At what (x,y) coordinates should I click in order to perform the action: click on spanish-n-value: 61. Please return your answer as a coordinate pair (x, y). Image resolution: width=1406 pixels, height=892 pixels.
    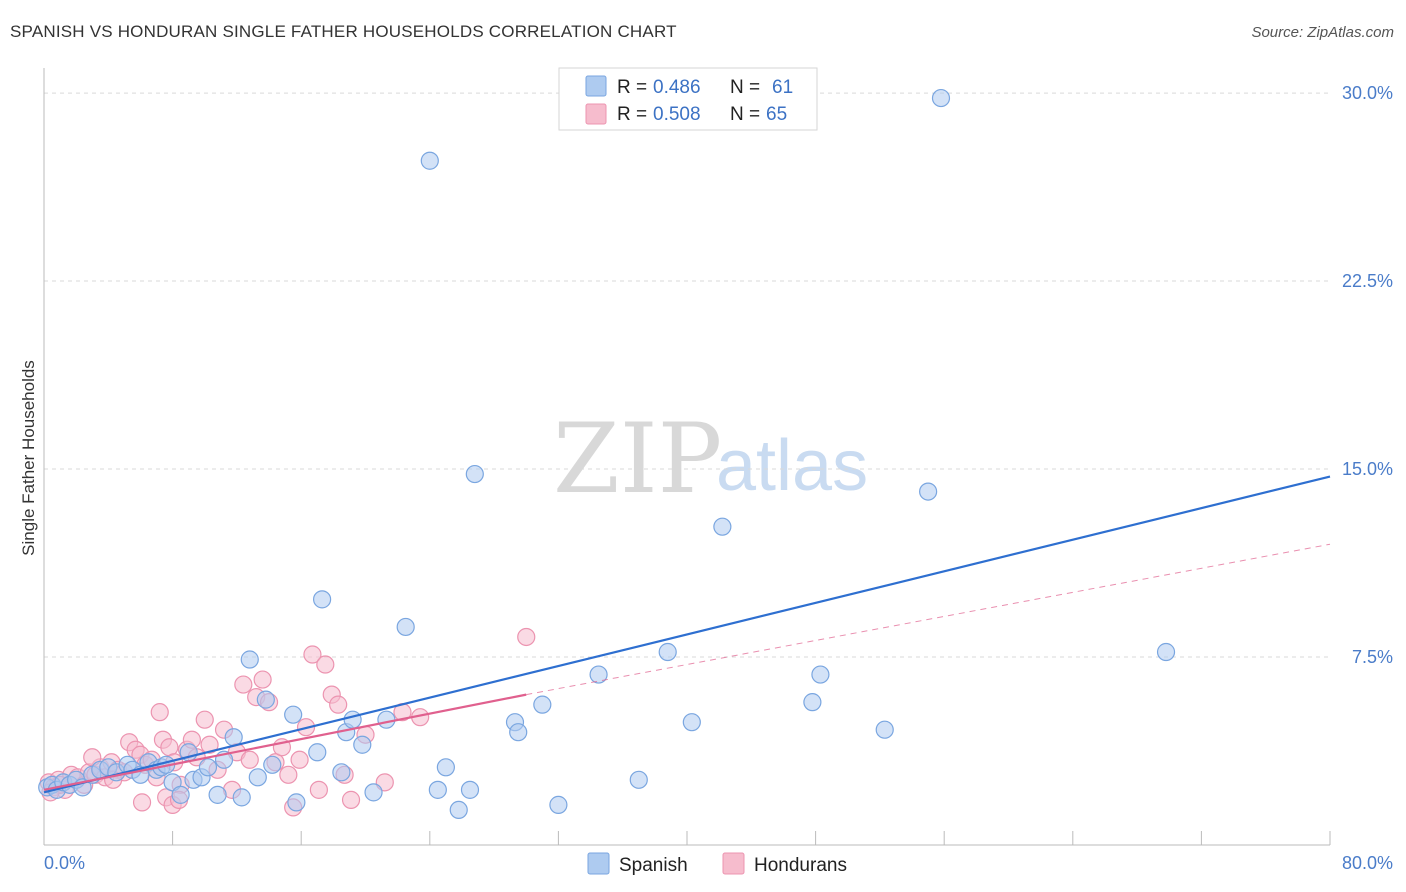
    Looking at the image, I should click on (782, 87).